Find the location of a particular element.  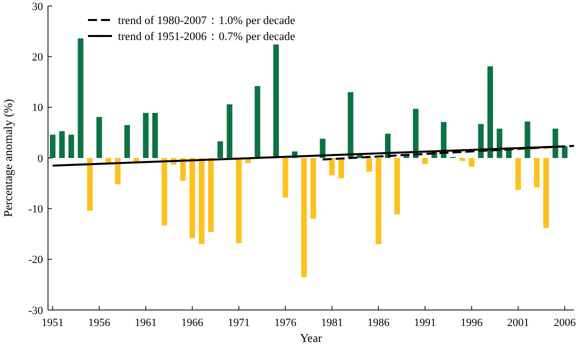

x-tick-label: 1961 is located at coordinates (145, 323).